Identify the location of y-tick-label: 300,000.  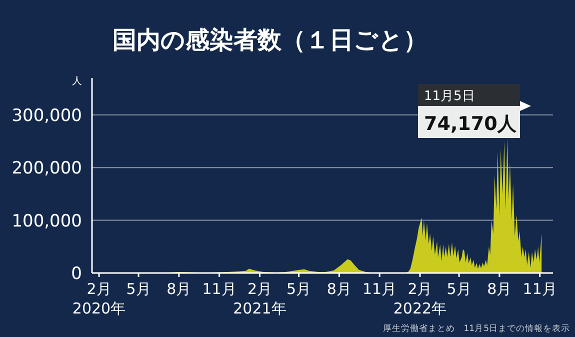
(47, 116).